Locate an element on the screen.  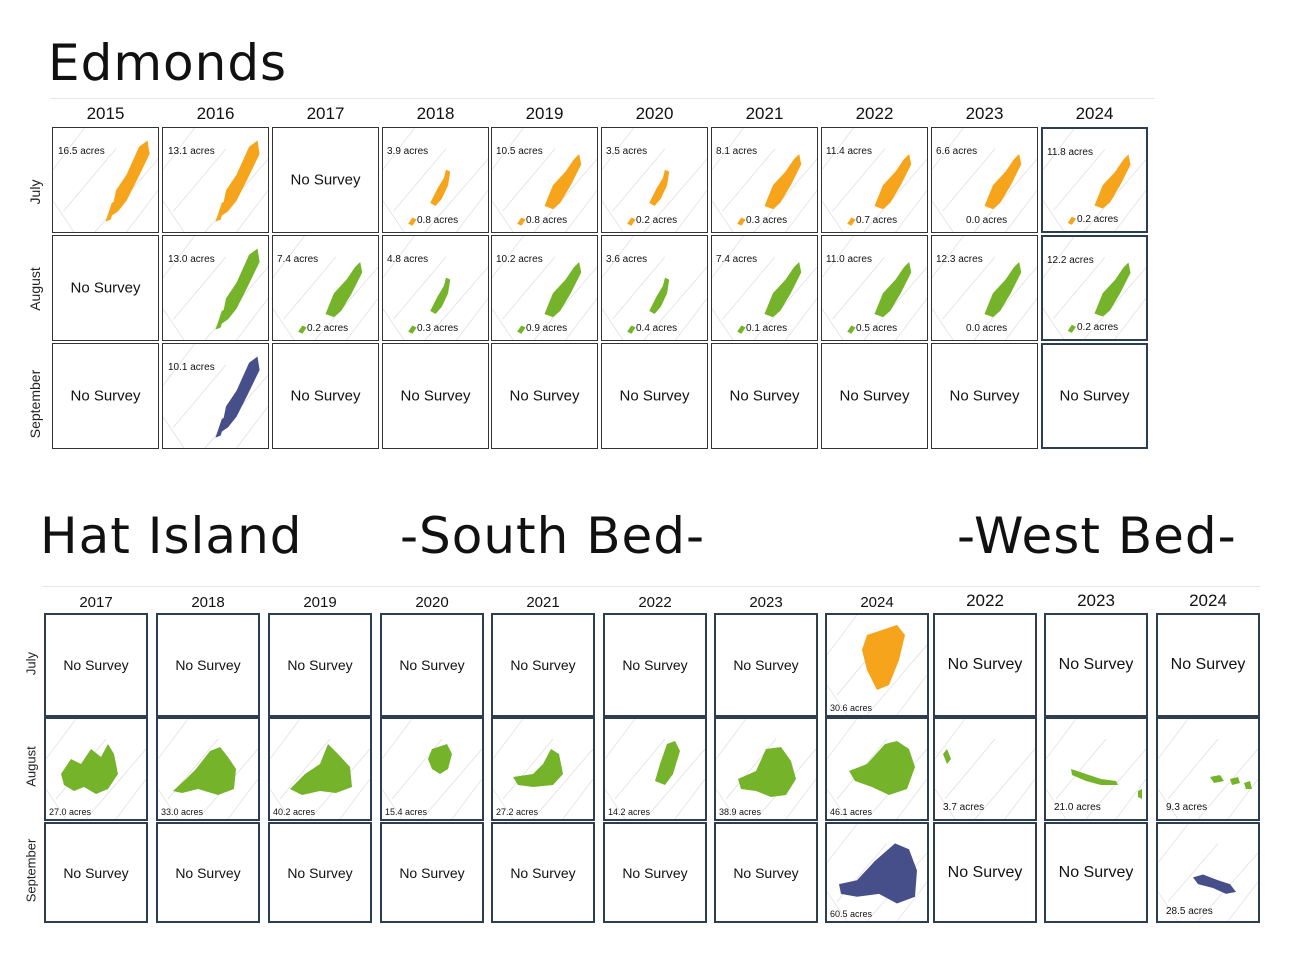
survey-cell: 40.2 acres is located at coordinates (320, 769).